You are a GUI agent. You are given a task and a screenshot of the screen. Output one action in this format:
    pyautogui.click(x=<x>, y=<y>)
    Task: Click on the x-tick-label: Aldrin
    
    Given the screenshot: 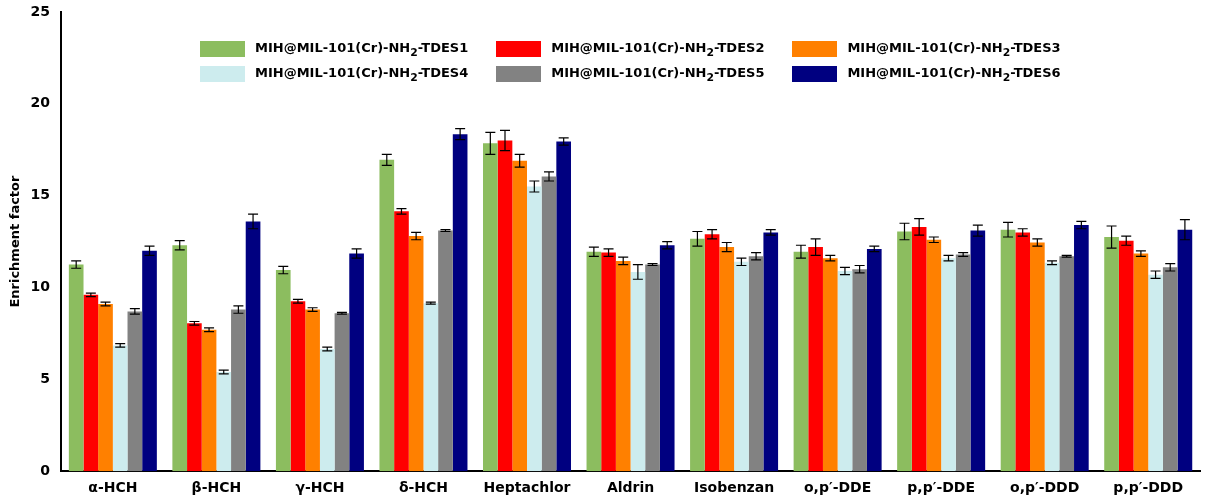 What is the action you would take?
    pyautogui.click(x=630, y=487)
    